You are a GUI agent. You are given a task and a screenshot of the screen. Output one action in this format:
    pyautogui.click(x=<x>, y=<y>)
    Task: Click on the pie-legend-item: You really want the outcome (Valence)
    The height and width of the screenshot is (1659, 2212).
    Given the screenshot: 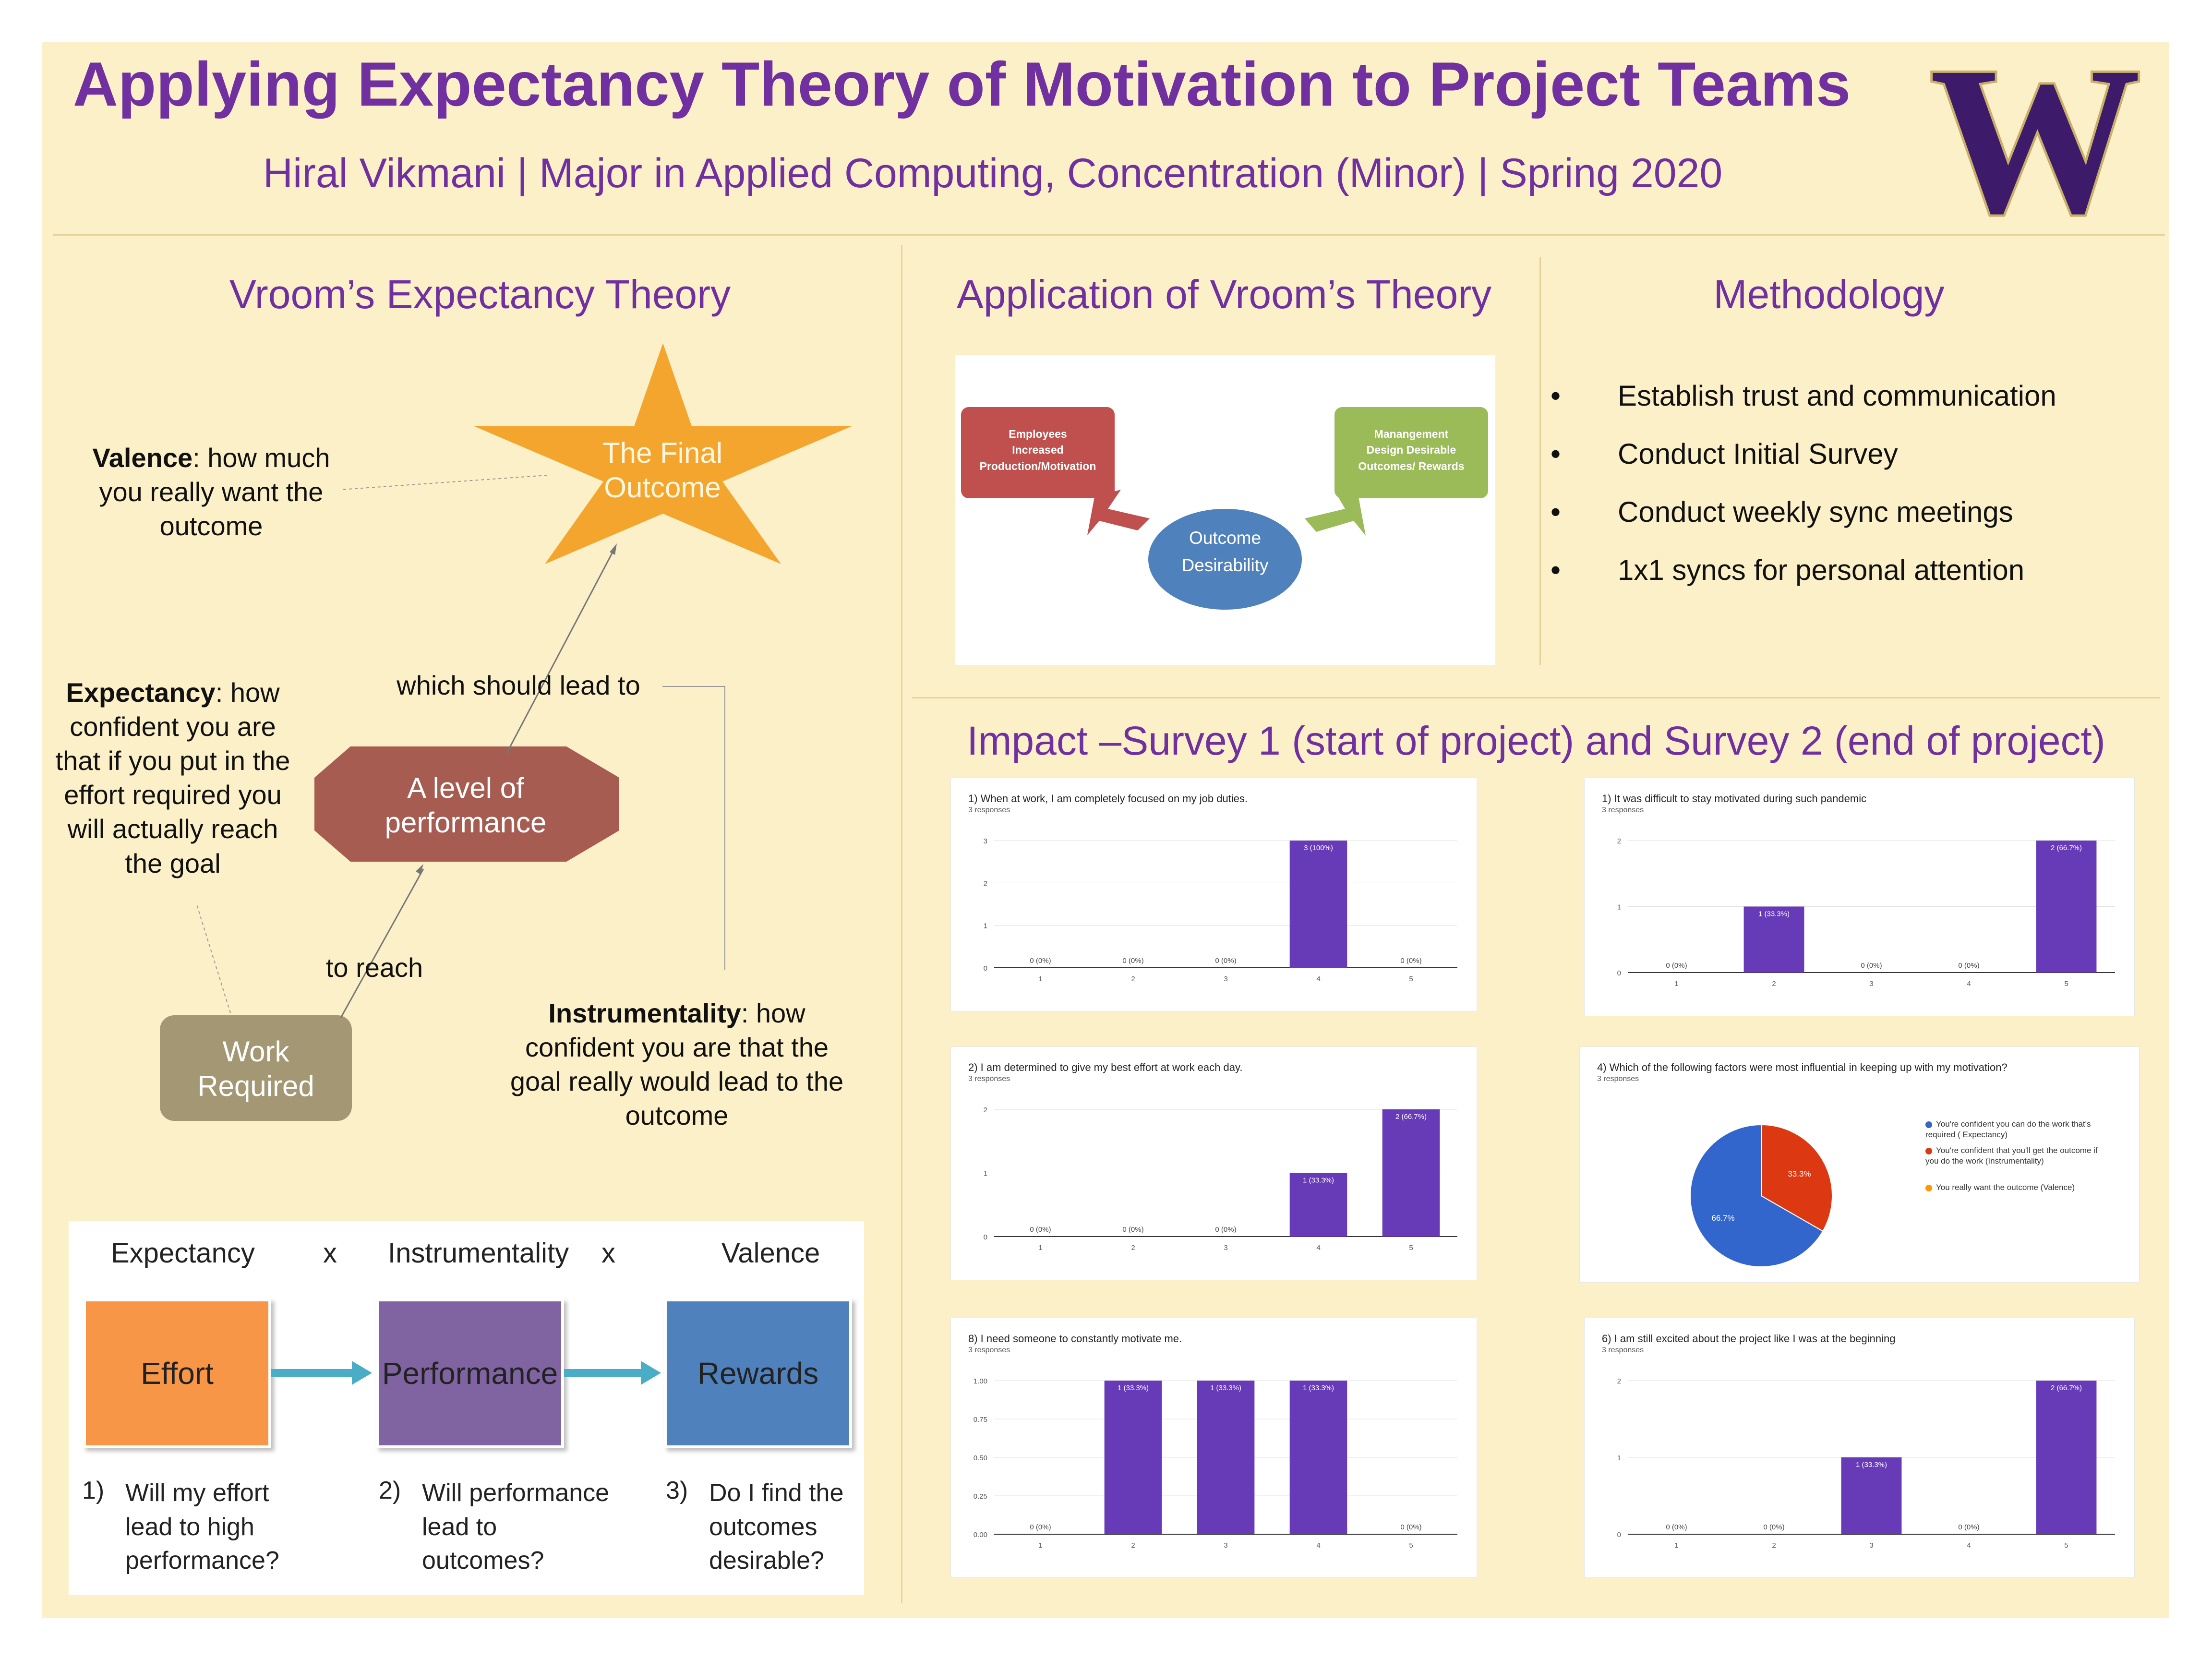 What is the action you would take?
    pyautogui.click(x=2017, y=1187)
    